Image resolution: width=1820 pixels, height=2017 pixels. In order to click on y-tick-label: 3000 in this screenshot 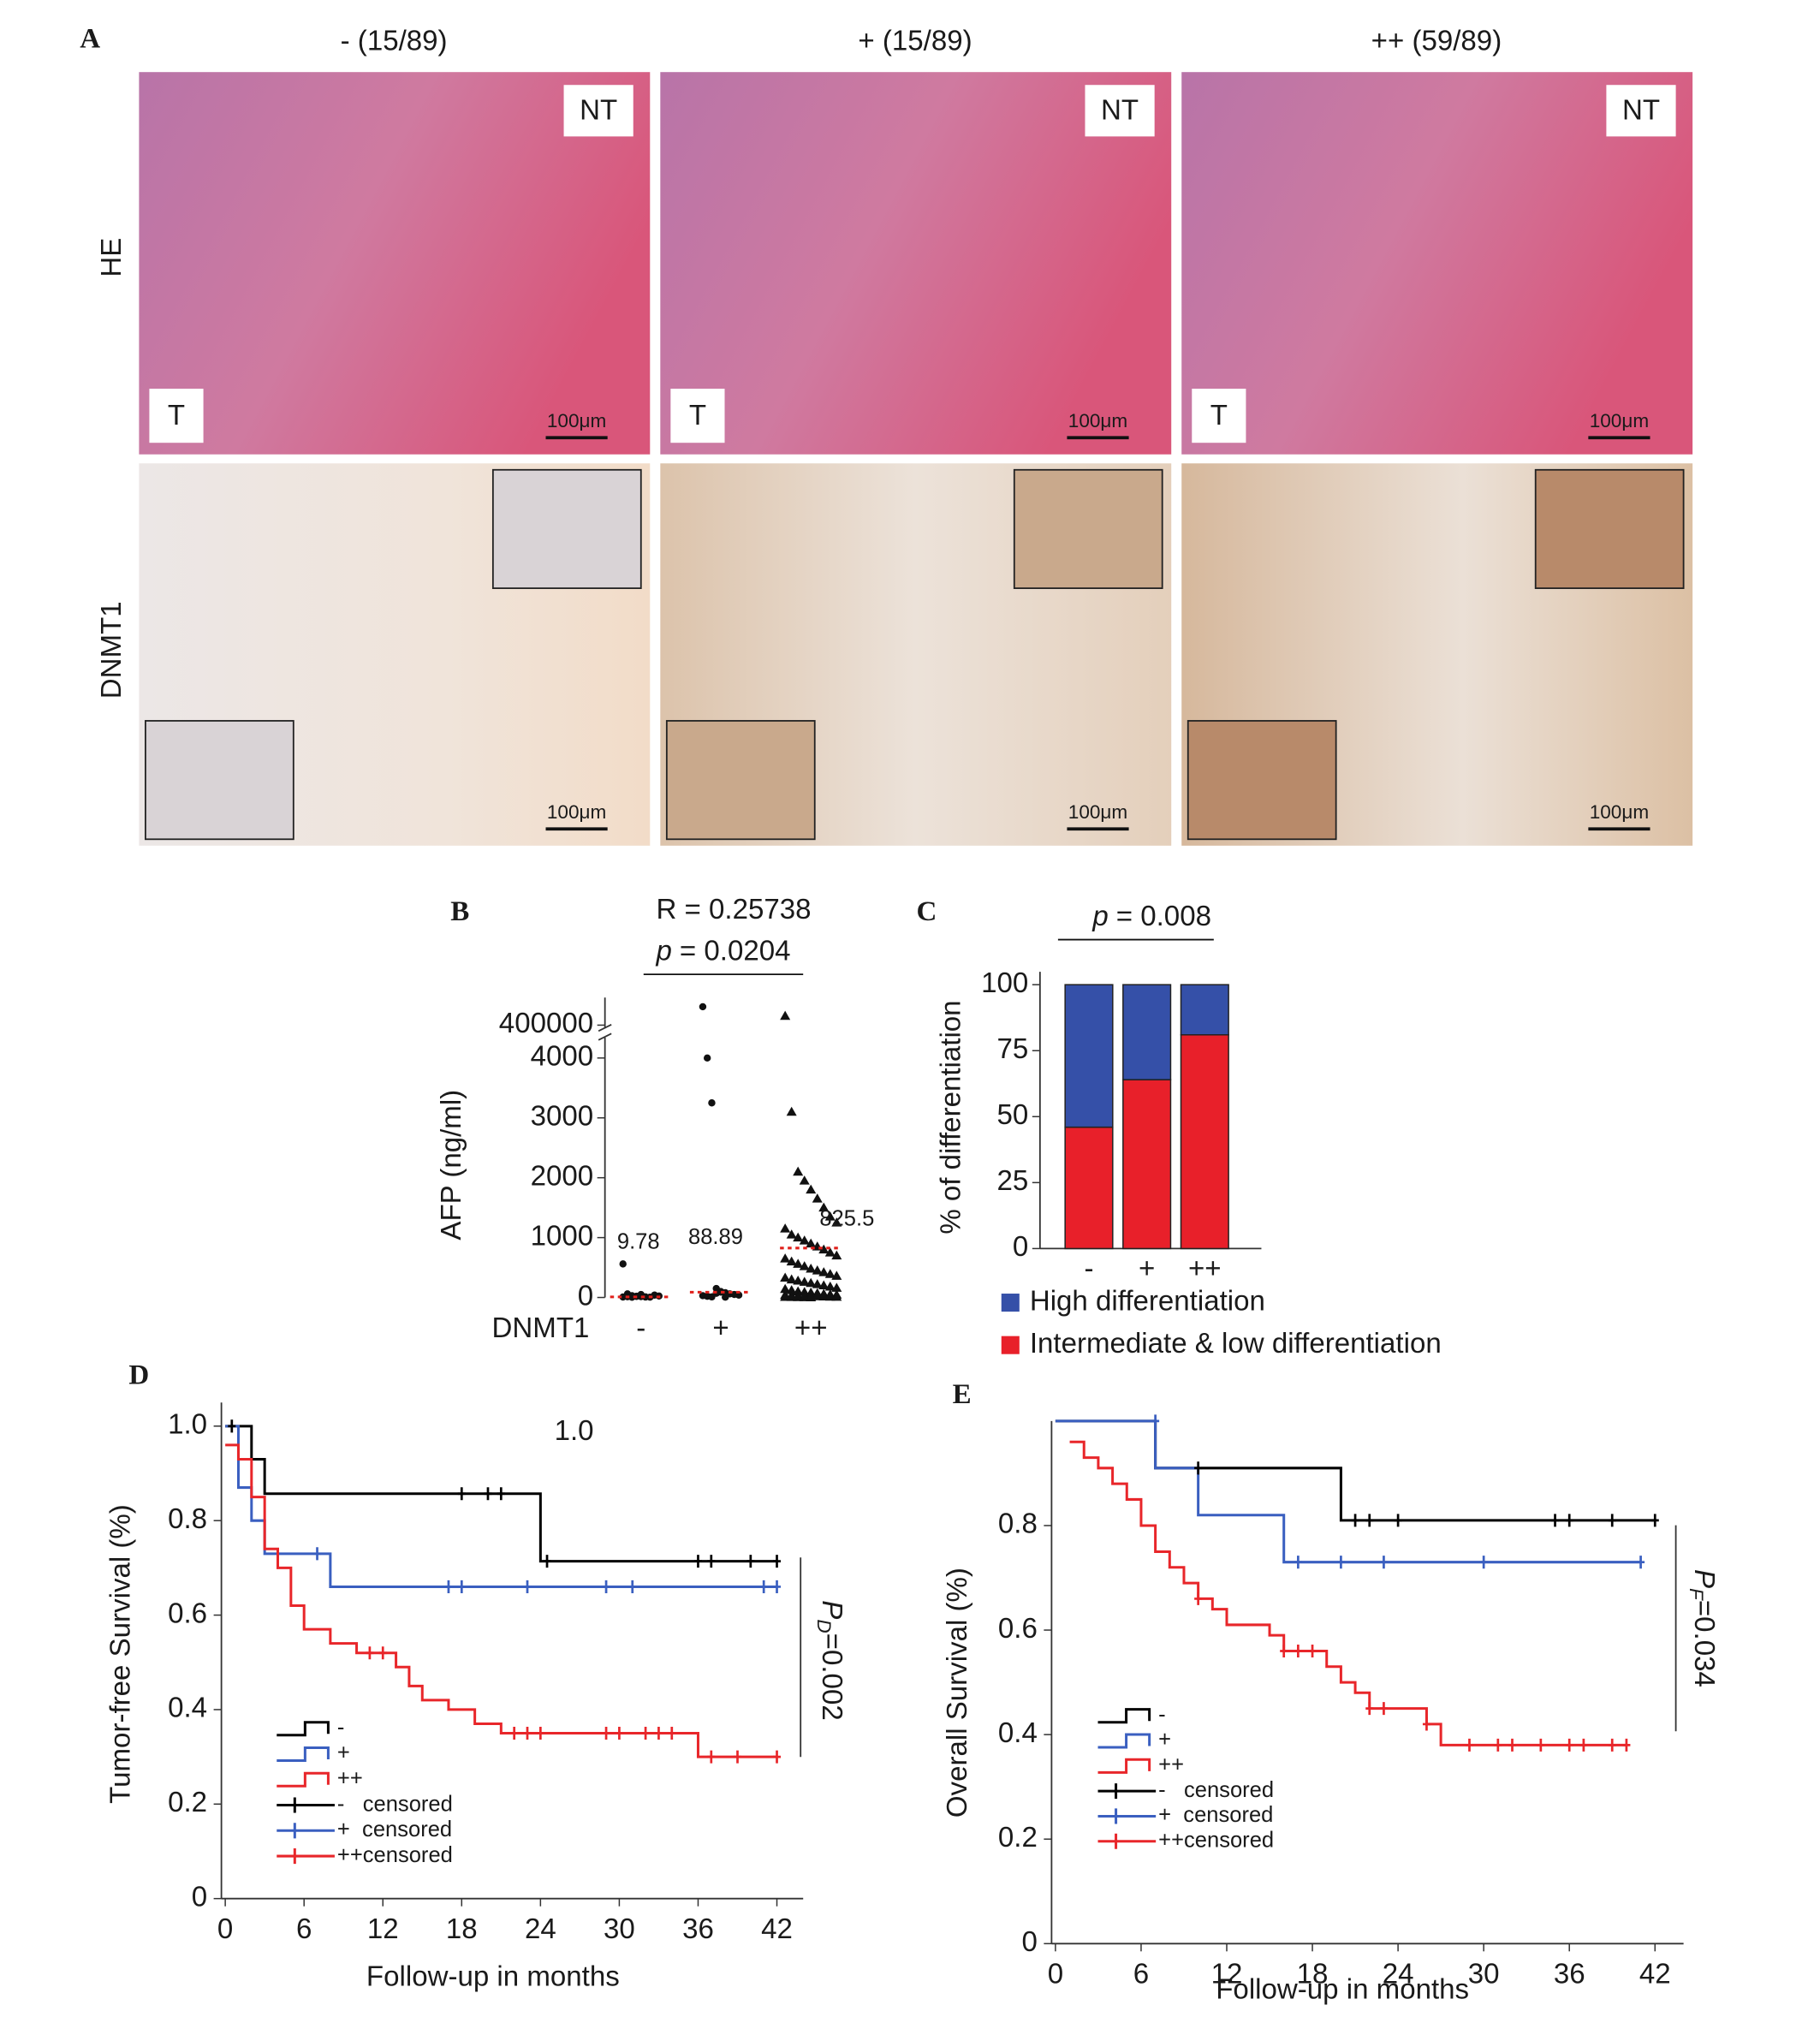, I will do `click(562, 1116)`.